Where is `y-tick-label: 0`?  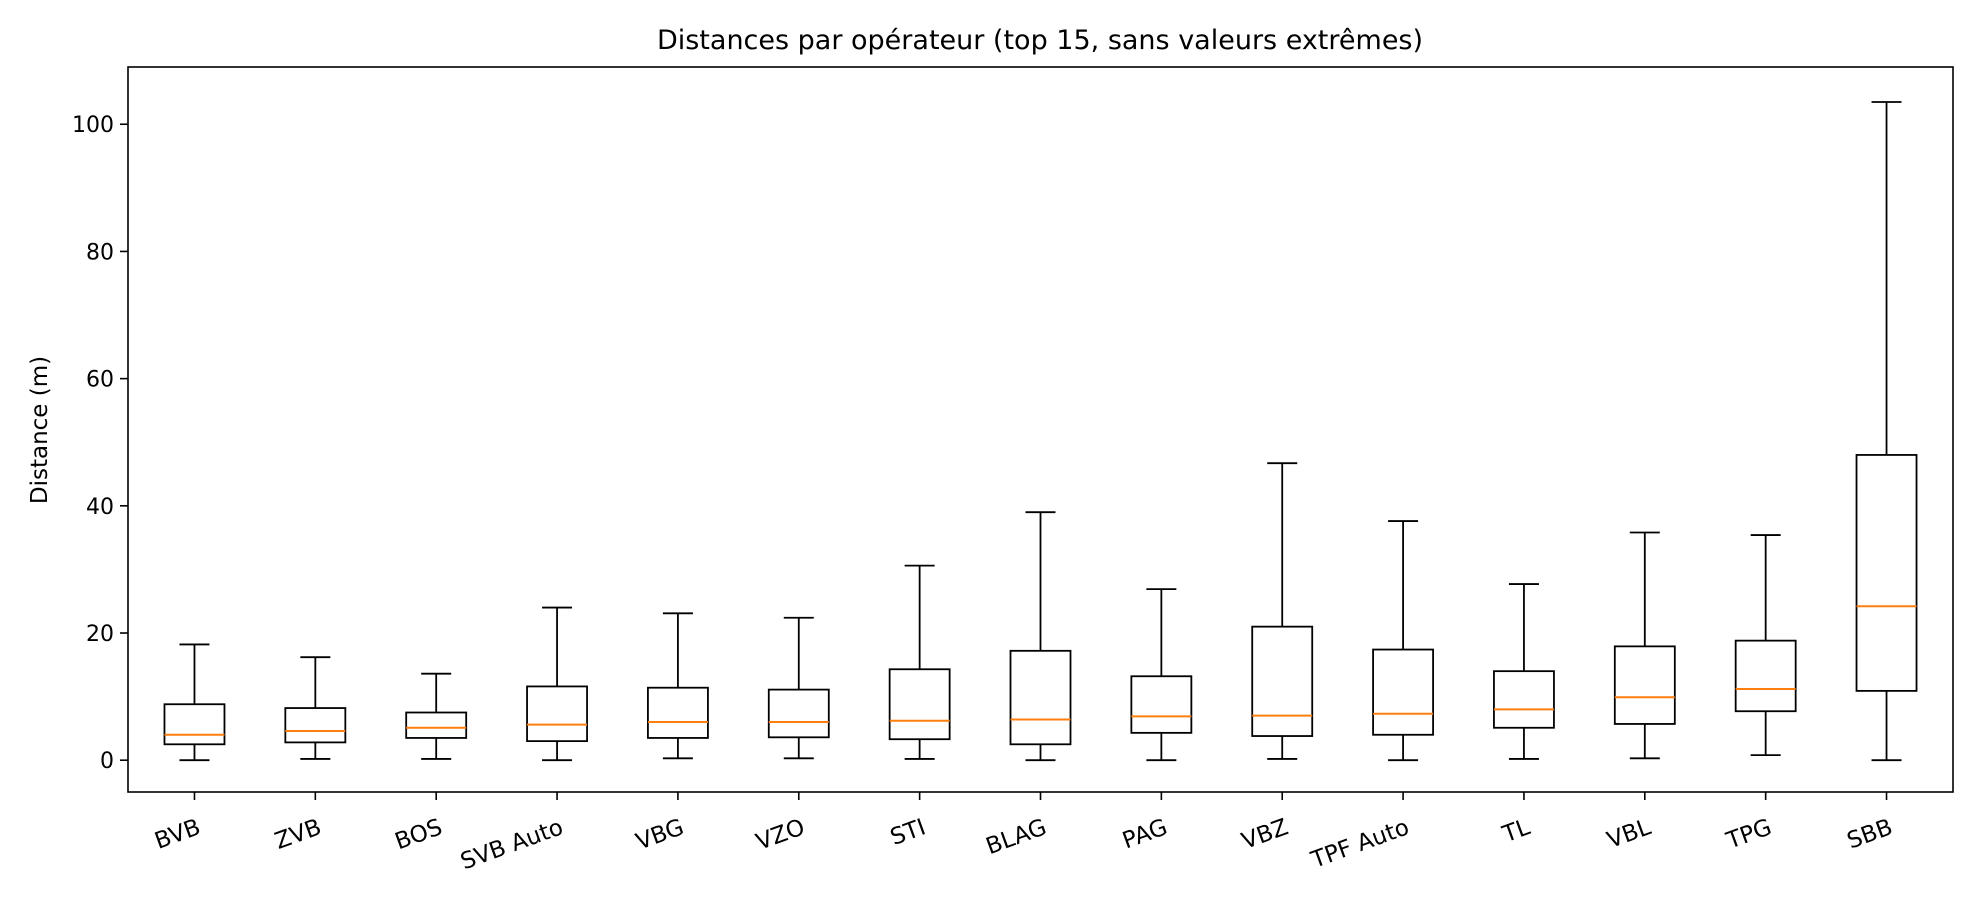
y-tick-label: 0 is located at coordinates (107, 761).